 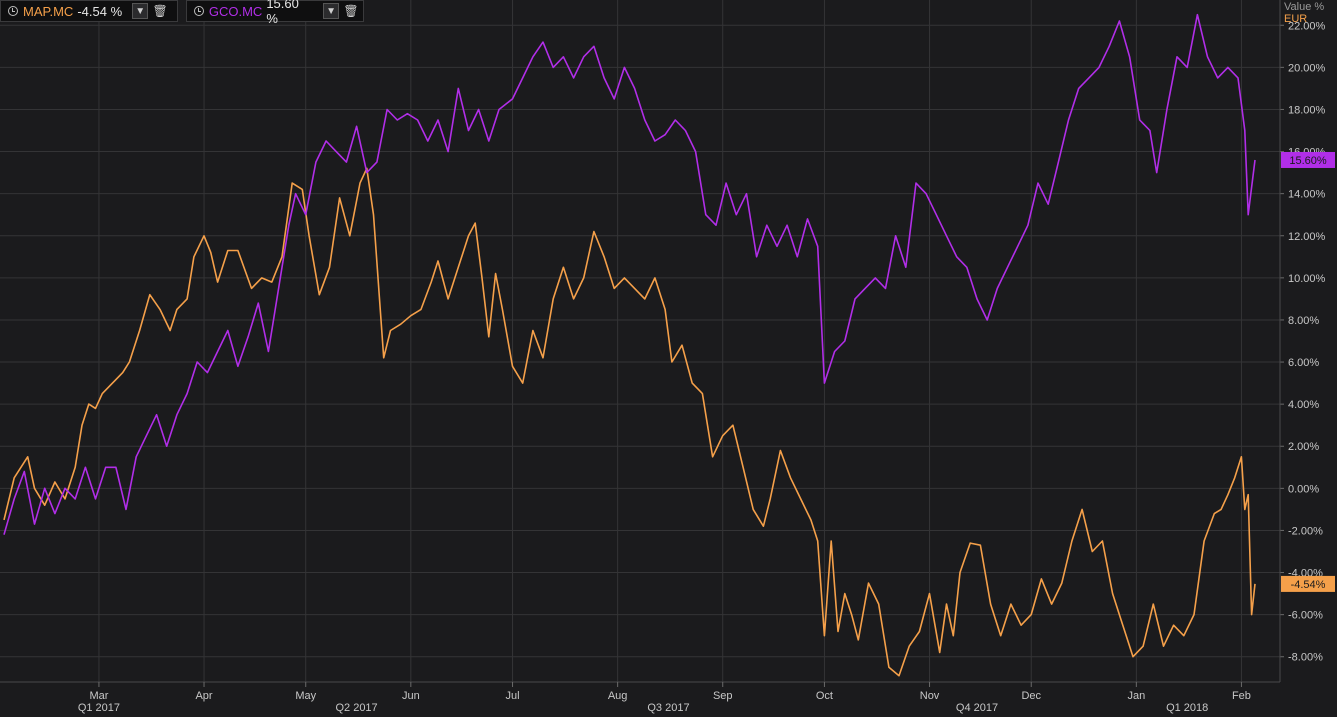 I want to click on y-tick-label: 2.00%, so click(x=1303, y=447).